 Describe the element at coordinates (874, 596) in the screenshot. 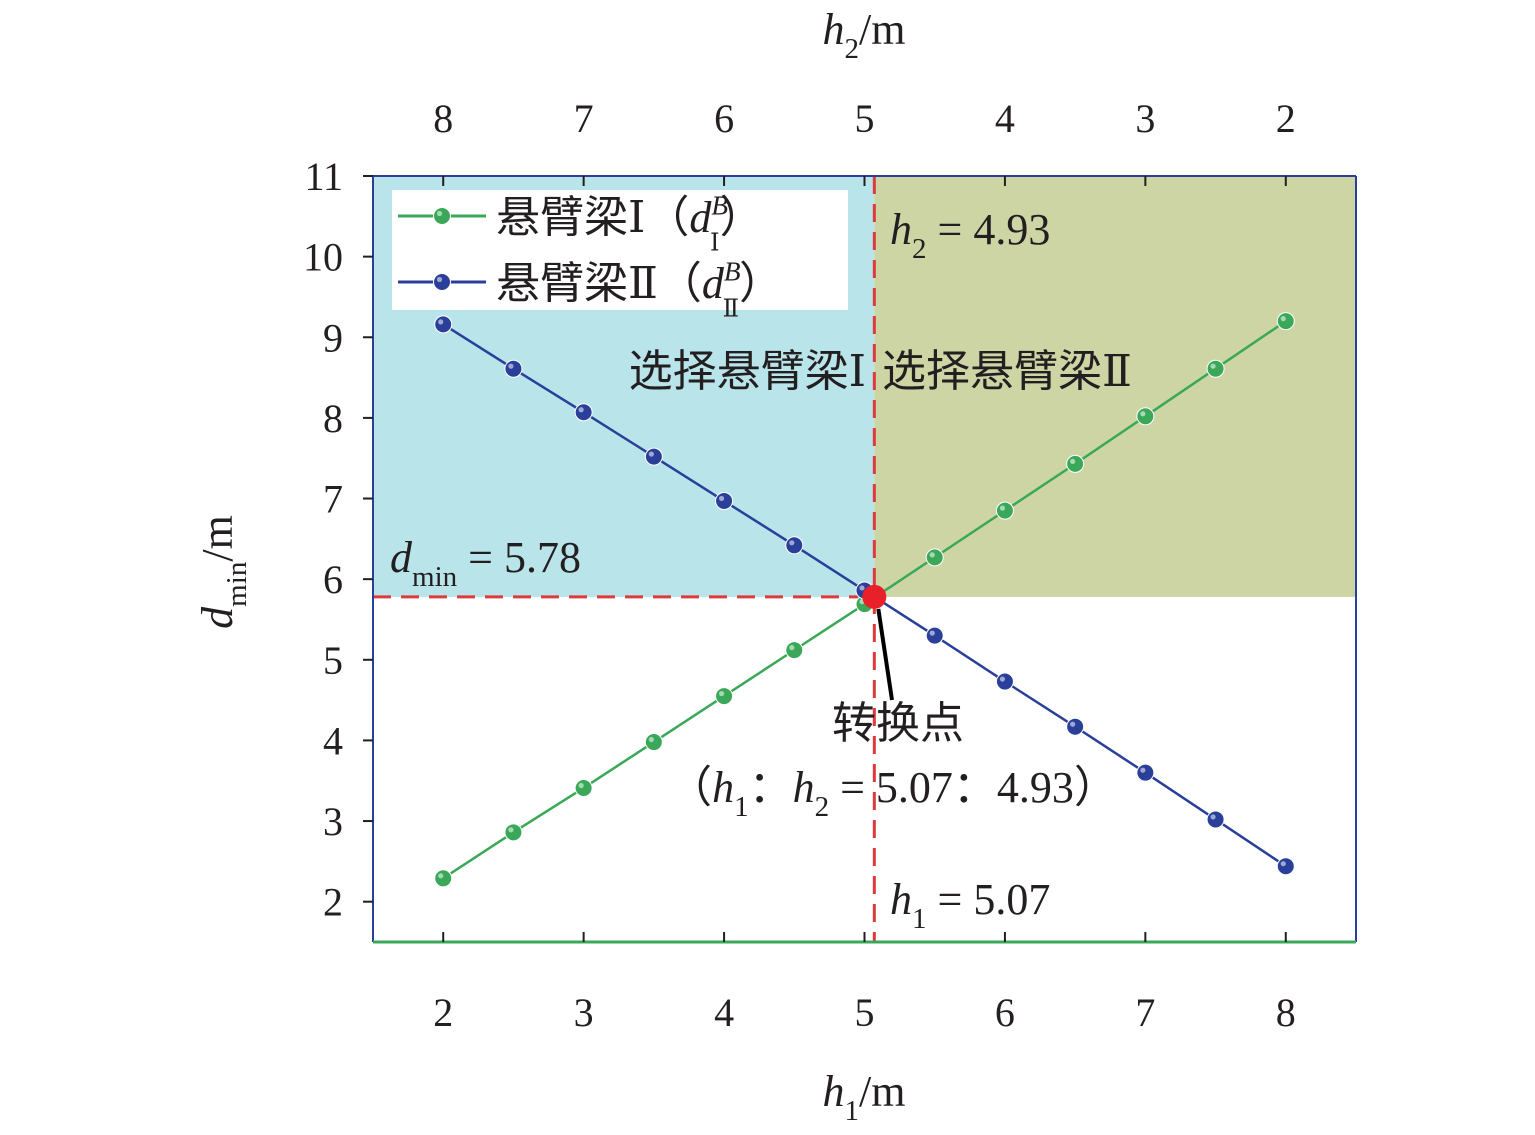

I see `switch-point-marker` at that location.